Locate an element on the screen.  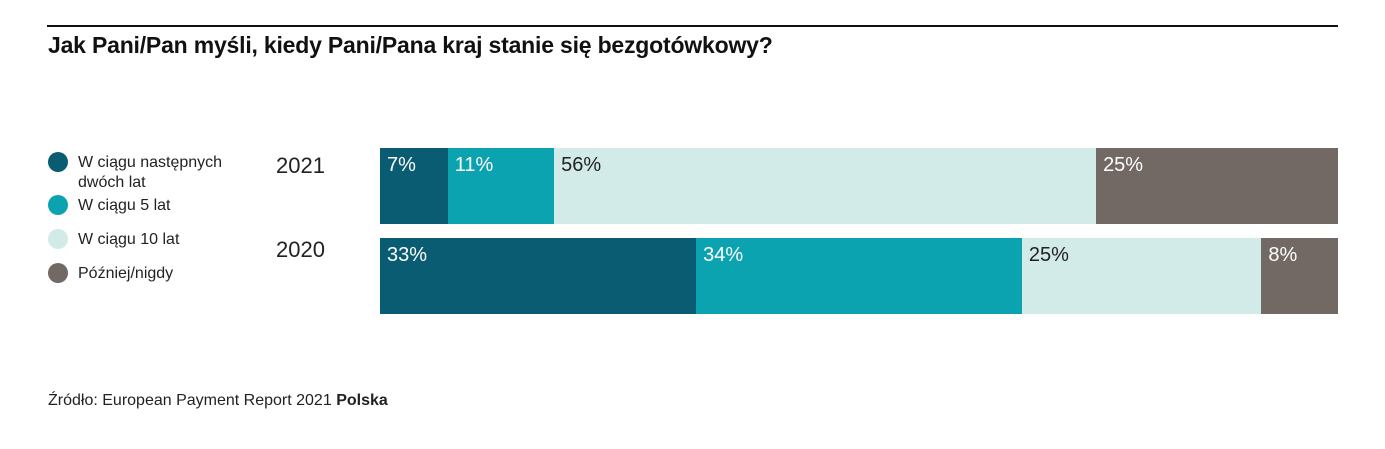
data-label: 34% is located at coordinates (723, 255).